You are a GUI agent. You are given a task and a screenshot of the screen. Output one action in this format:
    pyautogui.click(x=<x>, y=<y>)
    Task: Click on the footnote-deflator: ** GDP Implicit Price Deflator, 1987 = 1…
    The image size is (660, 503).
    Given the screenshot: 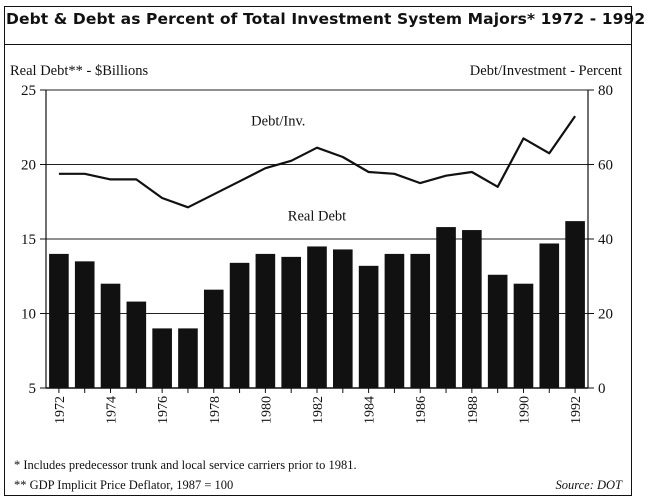 What is the action you would take?
    pyautogui.click(x=124, y=485)
    